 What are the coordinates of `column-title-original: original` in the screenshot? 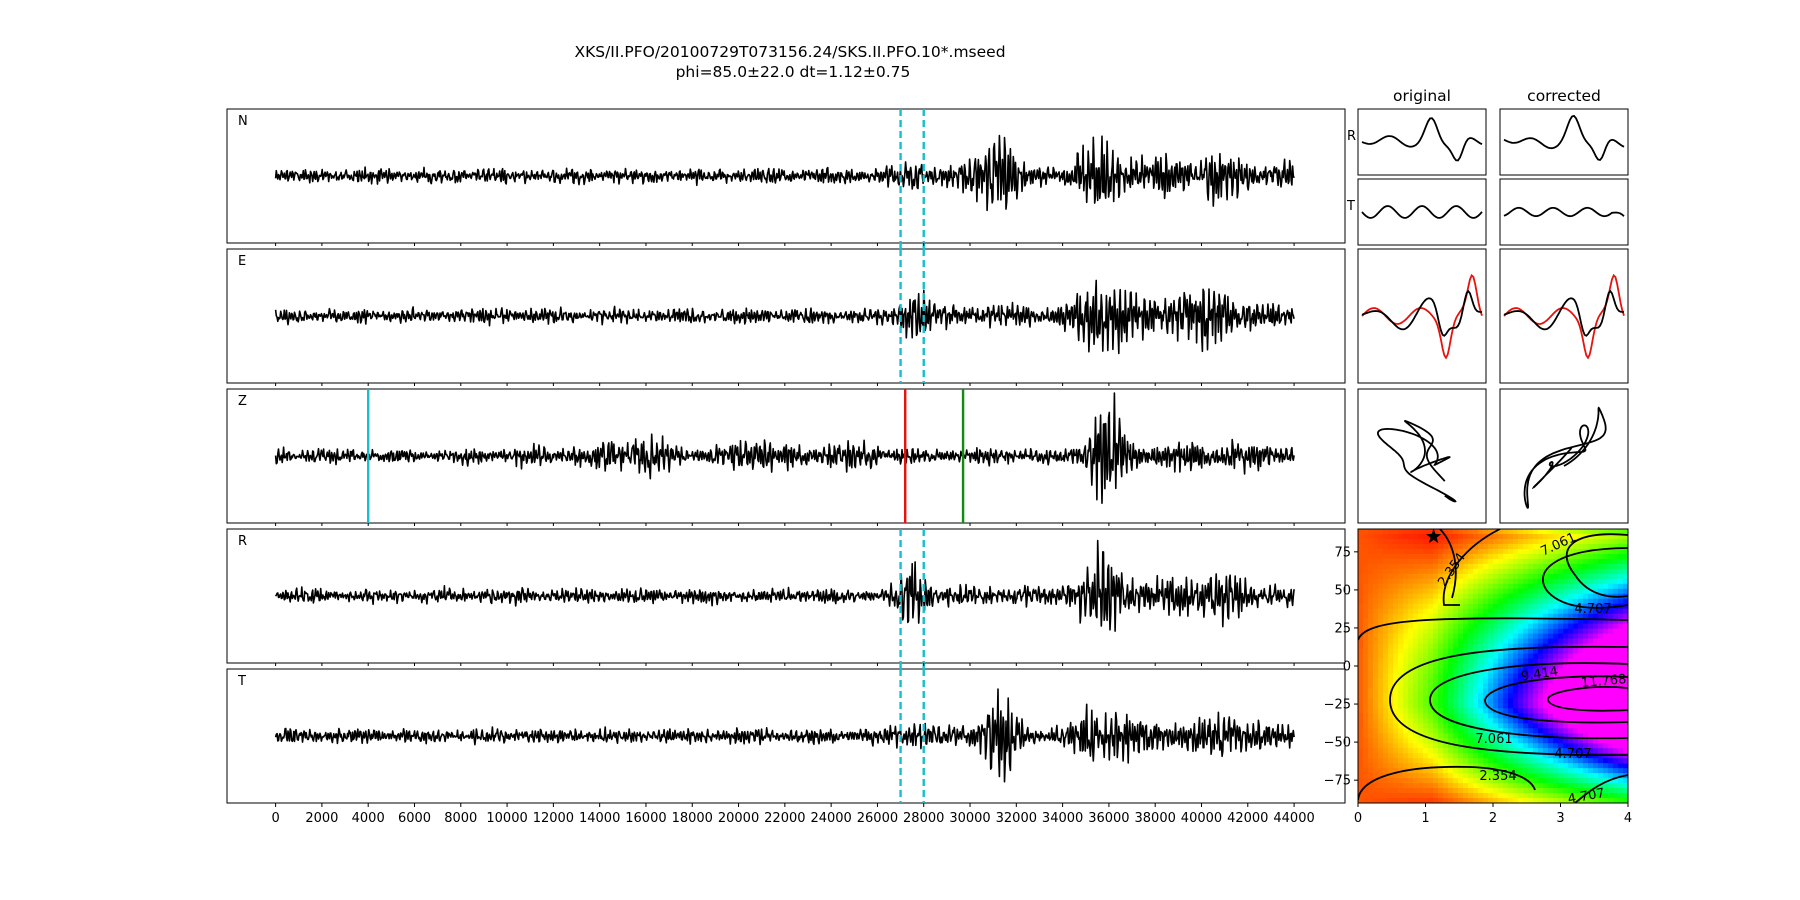 It's located at (1422, 96).